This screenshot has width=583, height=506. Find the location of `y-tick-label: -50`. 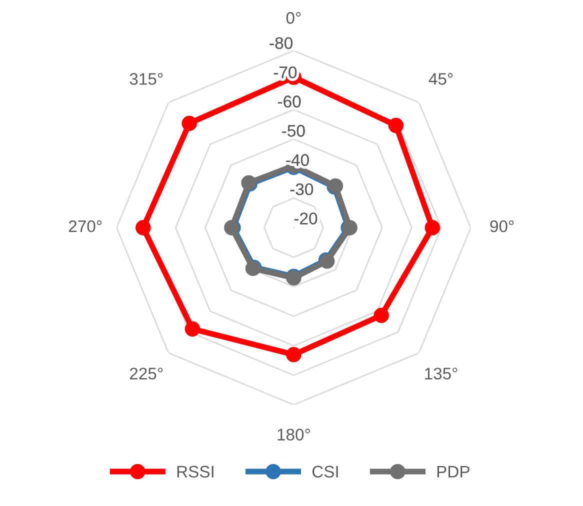

y-tick-label: -50 is located at coordinates (293, 130).